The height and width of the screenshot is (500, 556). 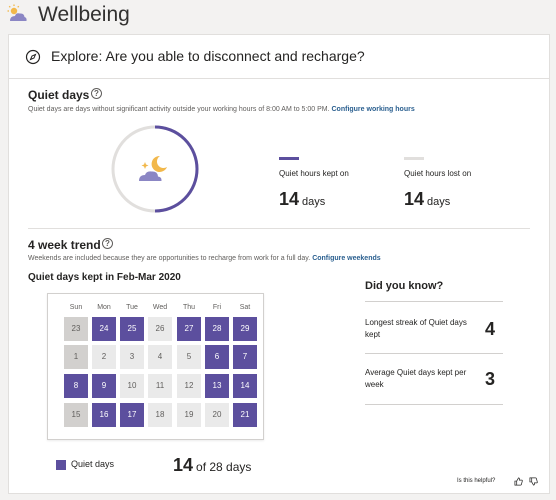 I want to click on helpful-prompt: Is this helpful?, so click(x=476, y=481).